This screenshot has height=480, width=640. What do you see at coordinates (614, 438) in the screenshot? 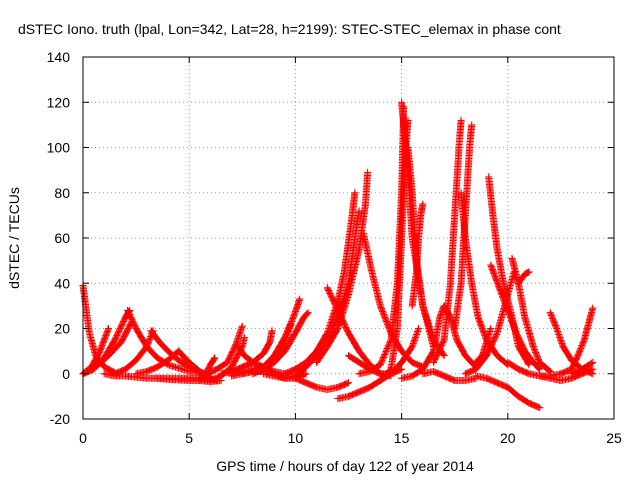
I see `x-tick-label: 25` at bounding box center [614, 438].